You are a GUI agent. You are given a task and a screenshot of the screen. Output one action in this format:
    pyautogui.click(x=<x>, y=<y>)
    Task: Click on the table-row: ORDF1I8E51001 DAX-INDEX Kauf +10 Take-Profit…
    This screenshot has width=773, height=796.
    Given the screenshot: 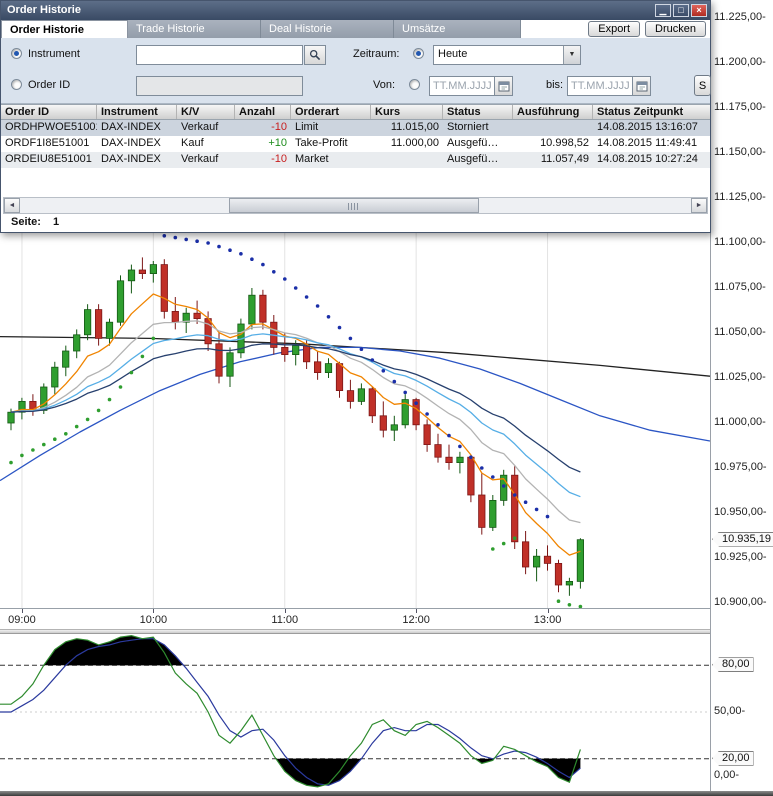 What is the action you would take?
    pyautogui.click(x=355, y=144)
    